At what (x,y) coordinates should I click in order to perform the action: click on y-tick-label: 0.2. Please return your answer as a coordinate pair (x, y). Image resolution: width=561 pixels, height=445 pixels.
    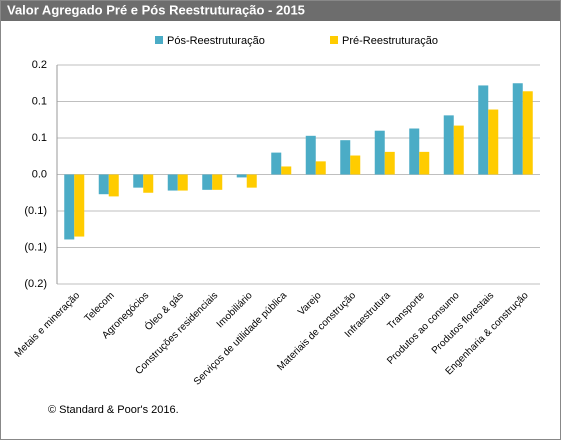
    Looking at the image, I should click on (39, 65).